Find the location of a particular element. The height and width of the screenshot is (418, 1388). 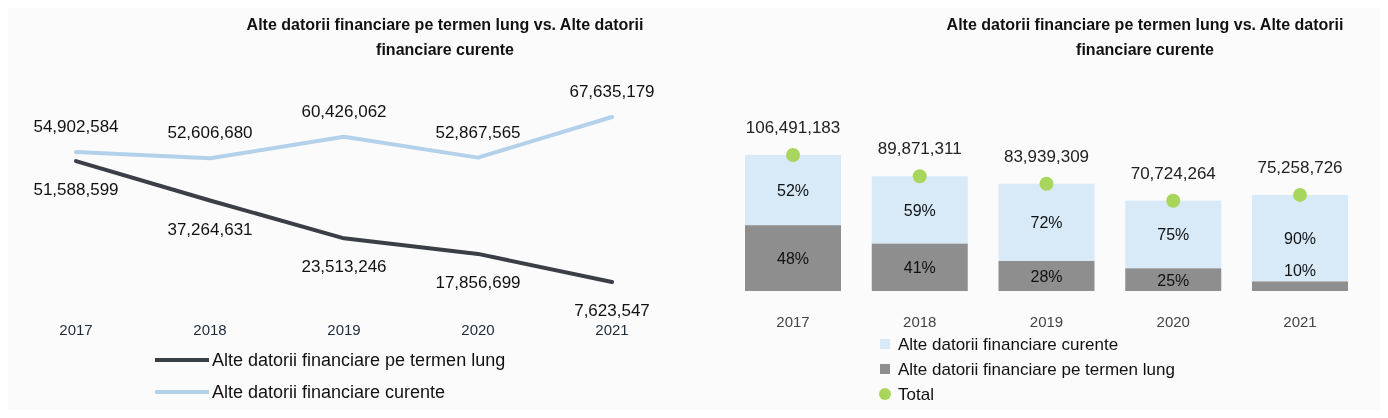

data-label: 54,902,584 is located at coordinates (76, 127).